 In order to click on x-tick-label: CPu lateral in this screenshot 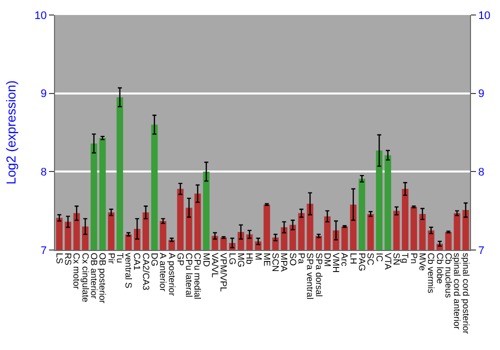, I will do `click(189, 275)`.